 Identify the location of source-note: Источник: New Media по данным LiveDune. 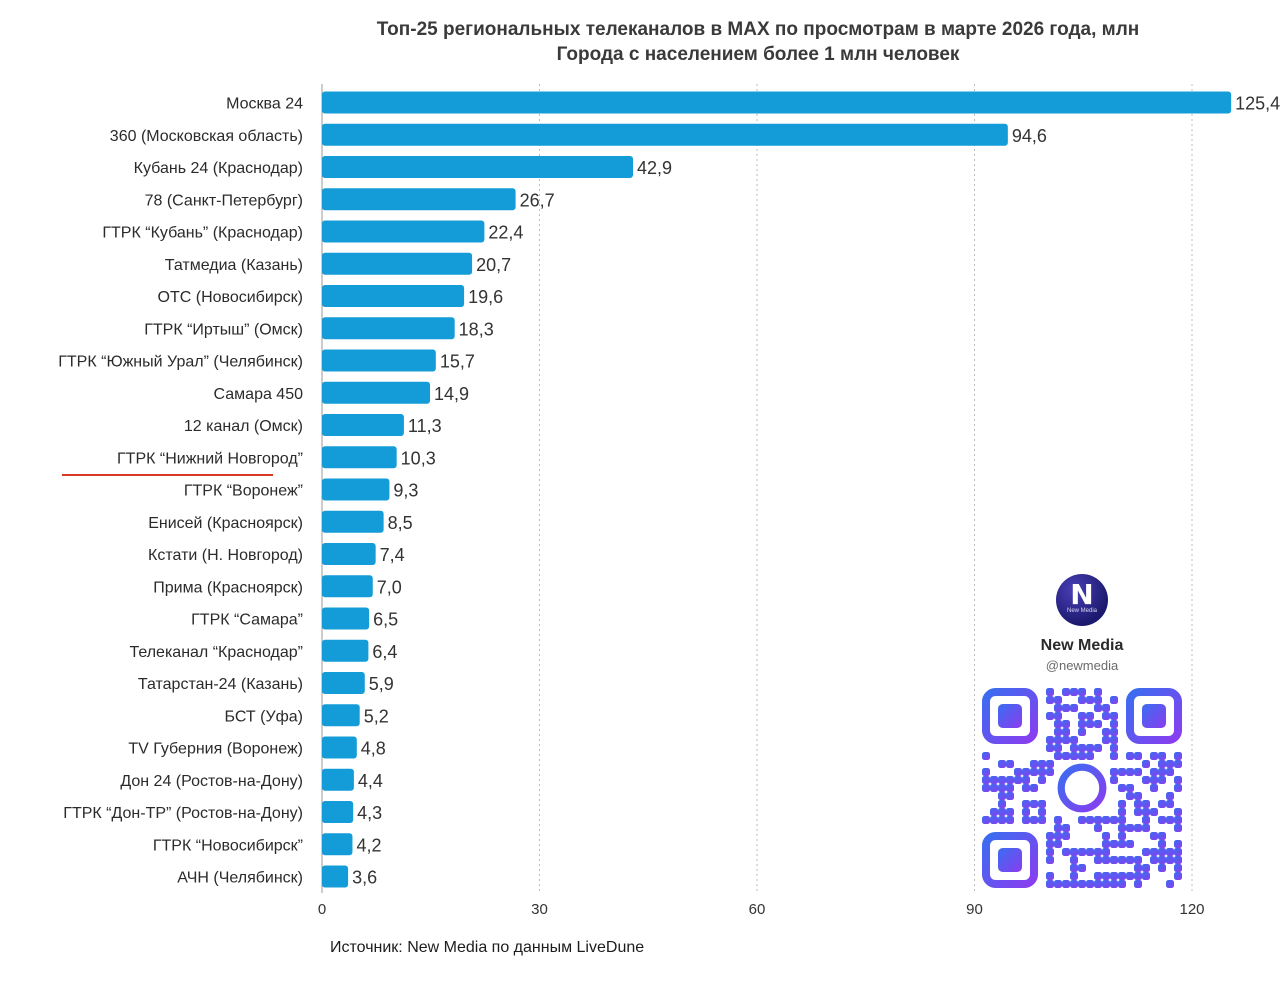
(487, 947).